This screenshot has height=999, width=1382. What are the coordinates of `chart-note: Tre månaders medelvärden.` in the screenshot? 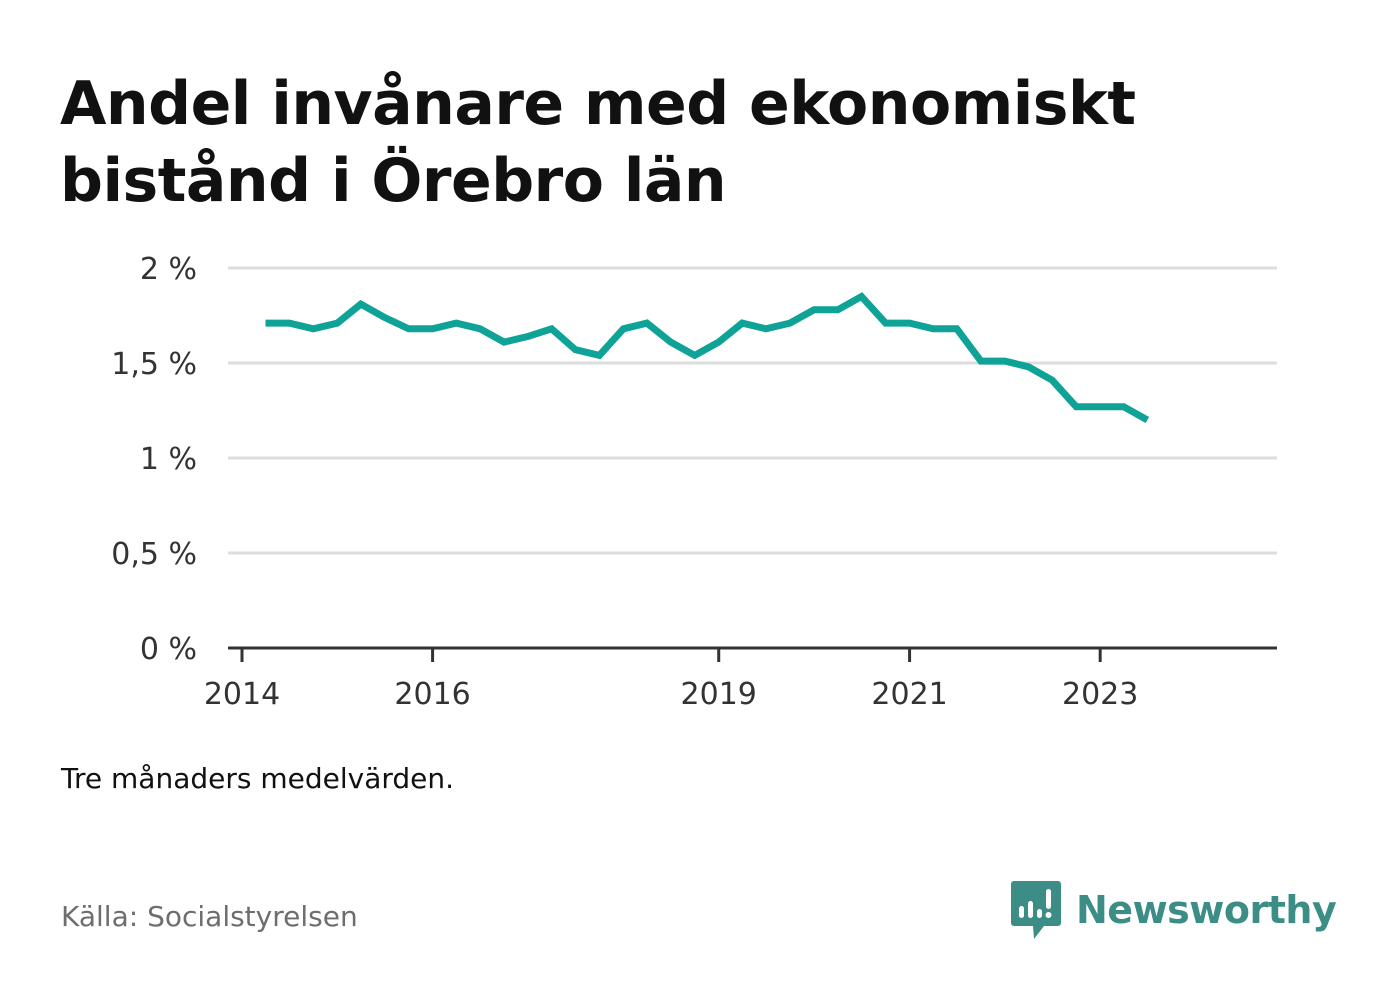 It's located at (258, 778).